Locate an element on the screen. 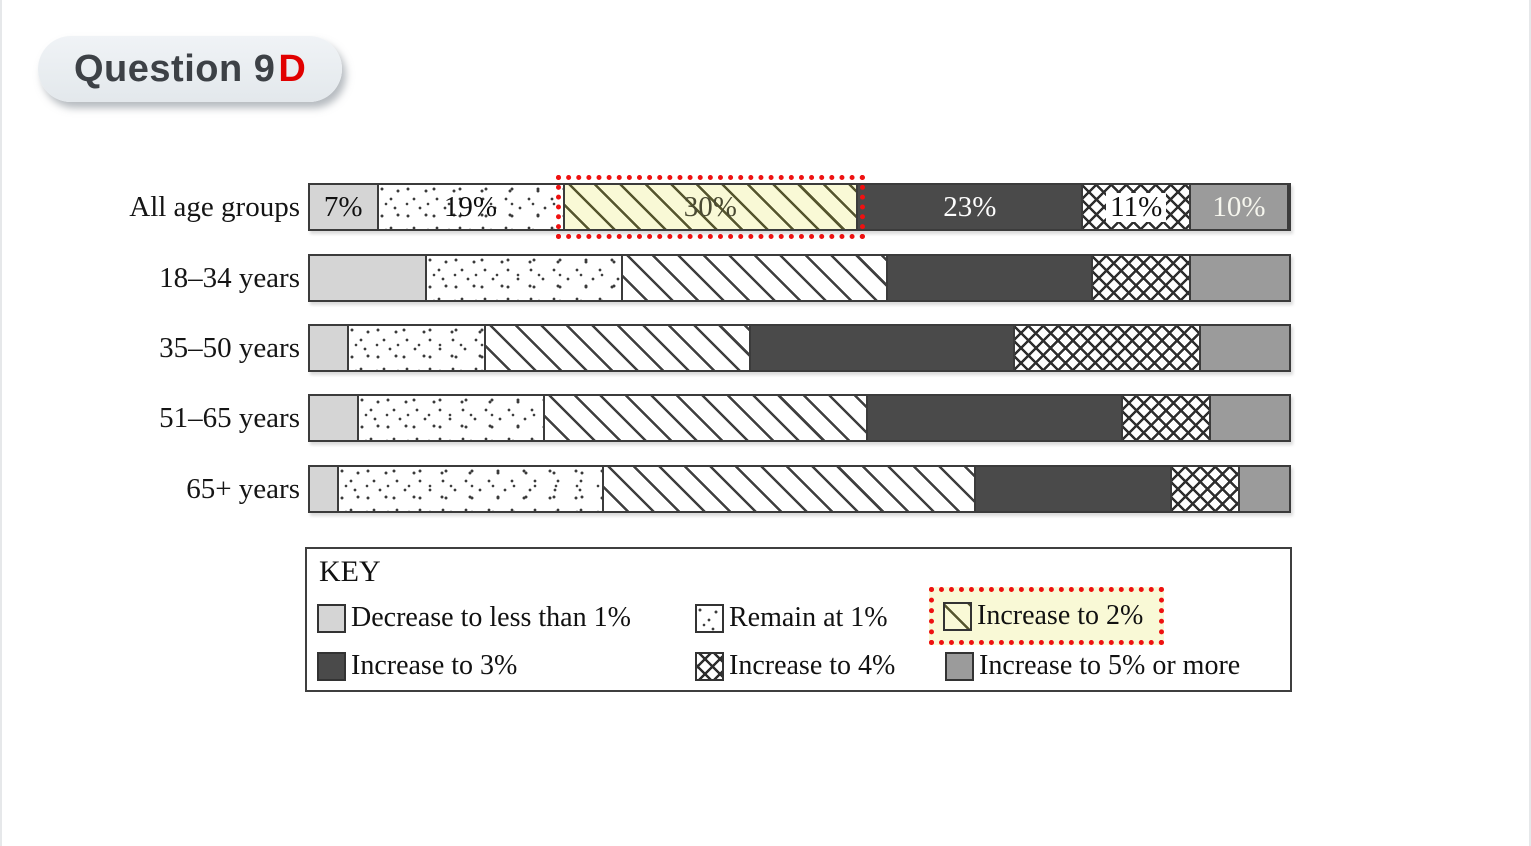 This screenshot has width=1531, height=846. chart-row: 35–50 years is located at coordinates (645, 348).